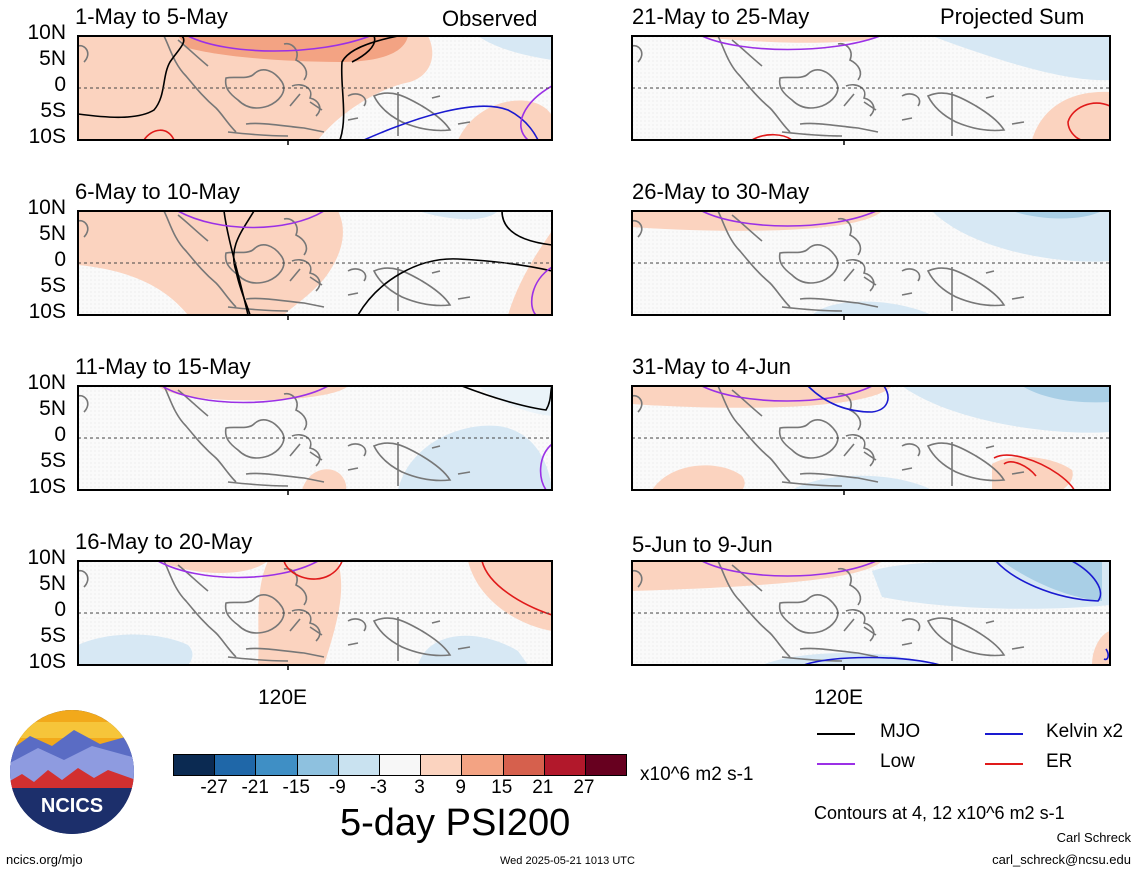  What do you see at coordinates (1012, 16) in the screenshot?
I see `projected-label: Projected Sum` at bounding box center [1012, 16].